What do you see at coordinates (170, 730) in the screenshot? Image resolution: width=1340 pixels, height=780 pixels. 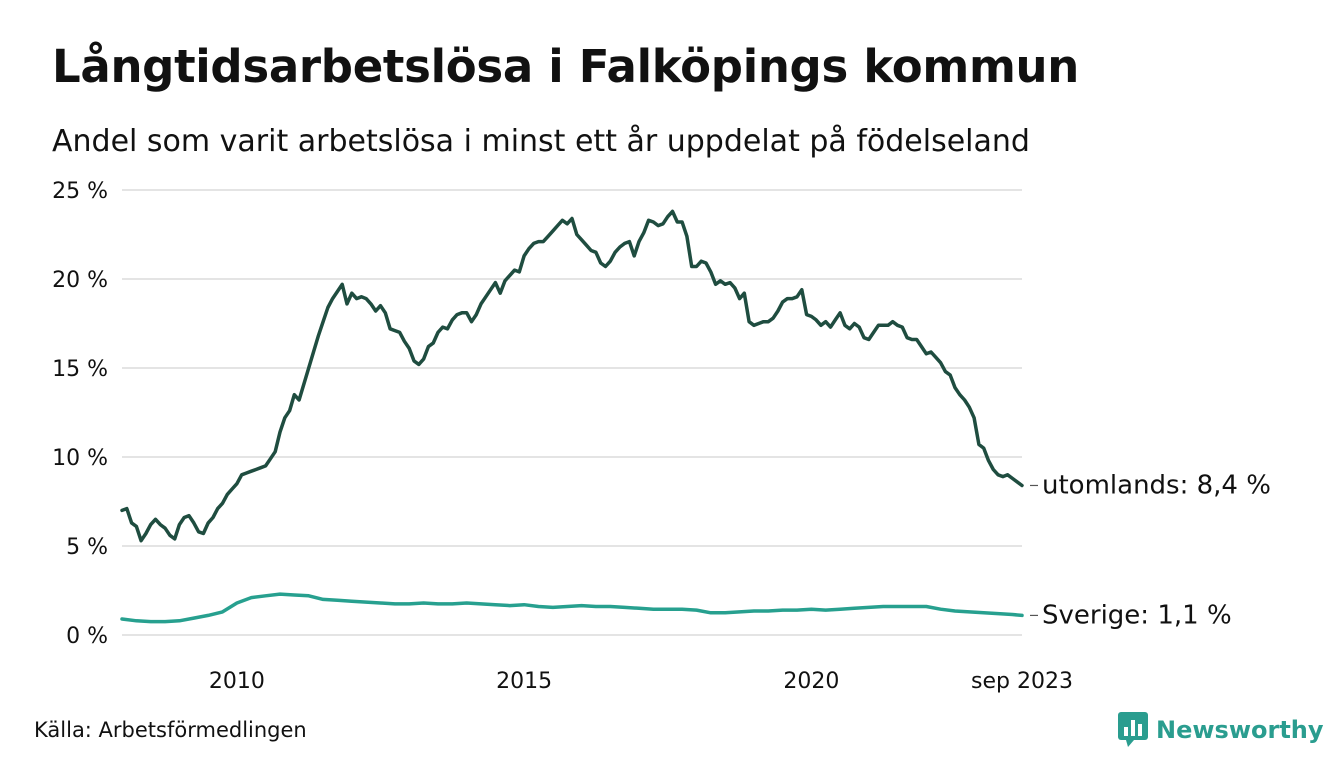 I see `source-note: Källa: Arbetsförmedlingen` at bounding box center [170, 730].